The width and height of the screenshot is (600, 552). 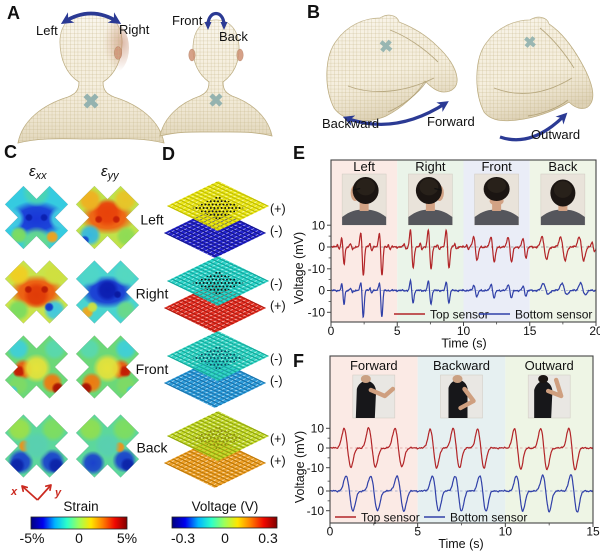 What do you see at coordinates (134, 29) in the screenshot?
I see `label-right: Right` at bounding box center [134, 29].